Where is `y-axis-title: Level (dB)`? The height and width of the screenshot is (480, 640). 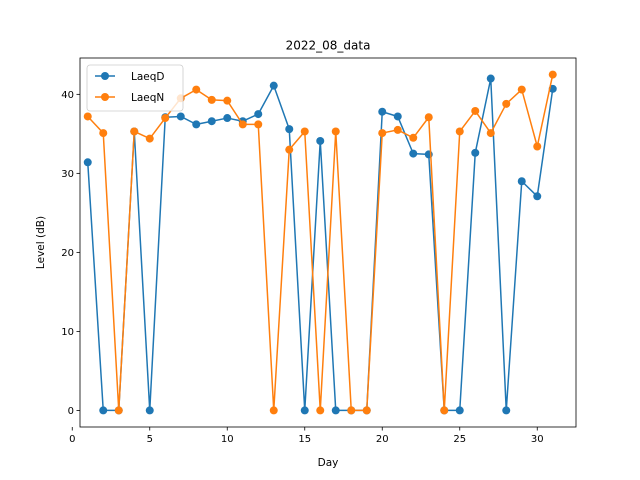
y-axis-title: Level (dB) is located at coordinates (41, 242).